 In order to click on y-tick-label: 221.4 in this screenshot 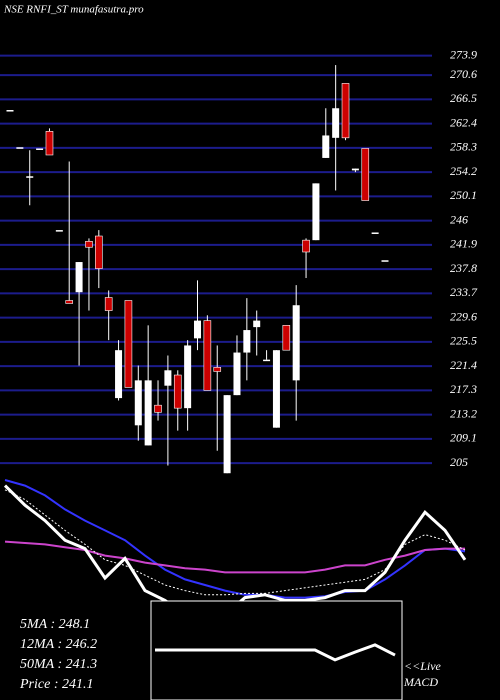, I will do `click(463, 365)`.